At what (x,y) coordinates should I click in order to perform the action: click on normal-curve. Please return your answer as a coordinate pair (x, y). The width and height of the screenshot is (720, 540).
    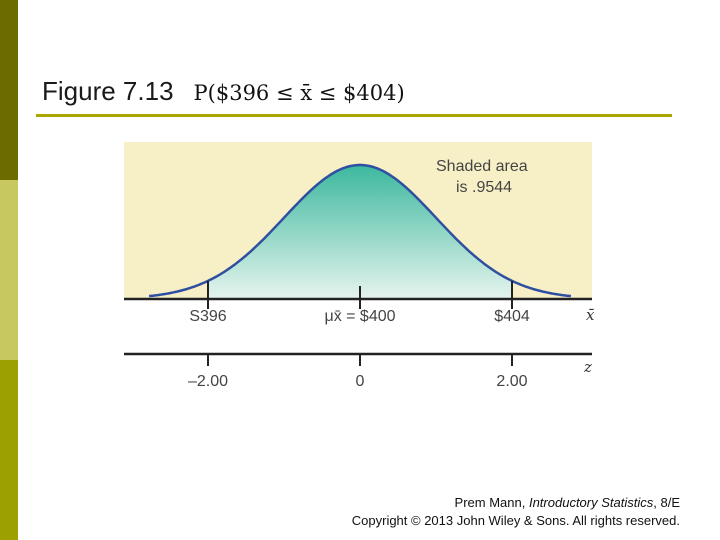
    Looking at the image, I should click on (360, 230).